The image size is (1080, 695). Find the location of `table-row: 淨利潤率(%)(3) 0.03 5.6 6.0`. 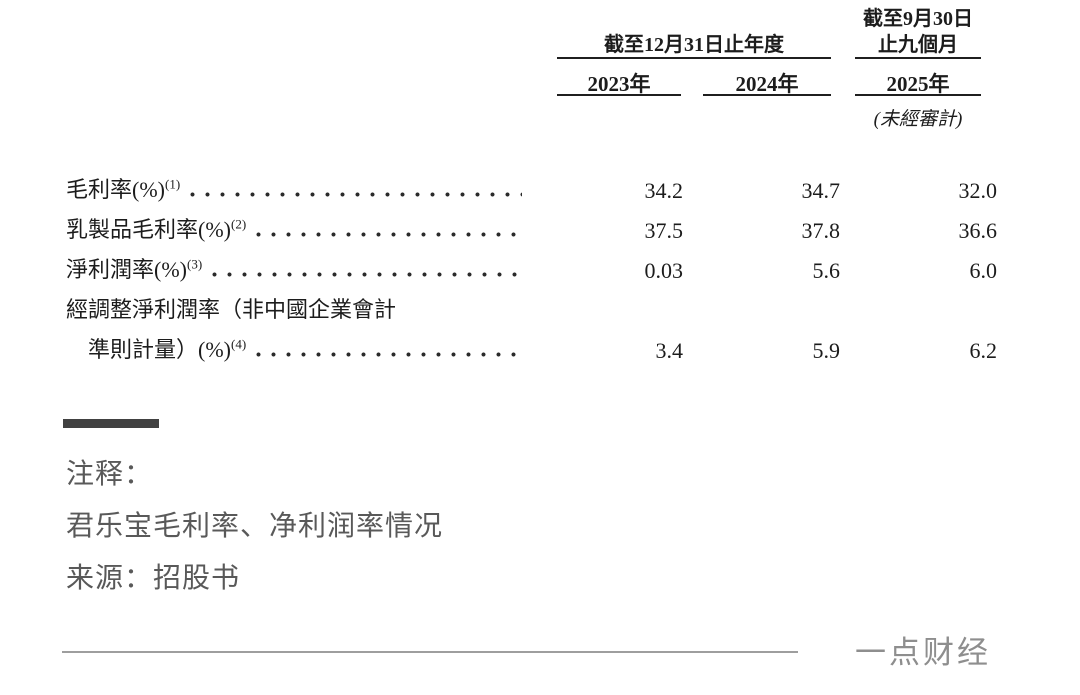

table-row: 淨利潤率(%)(3) 0.03 5.6 6.0 is located at coordinates (531, 264).